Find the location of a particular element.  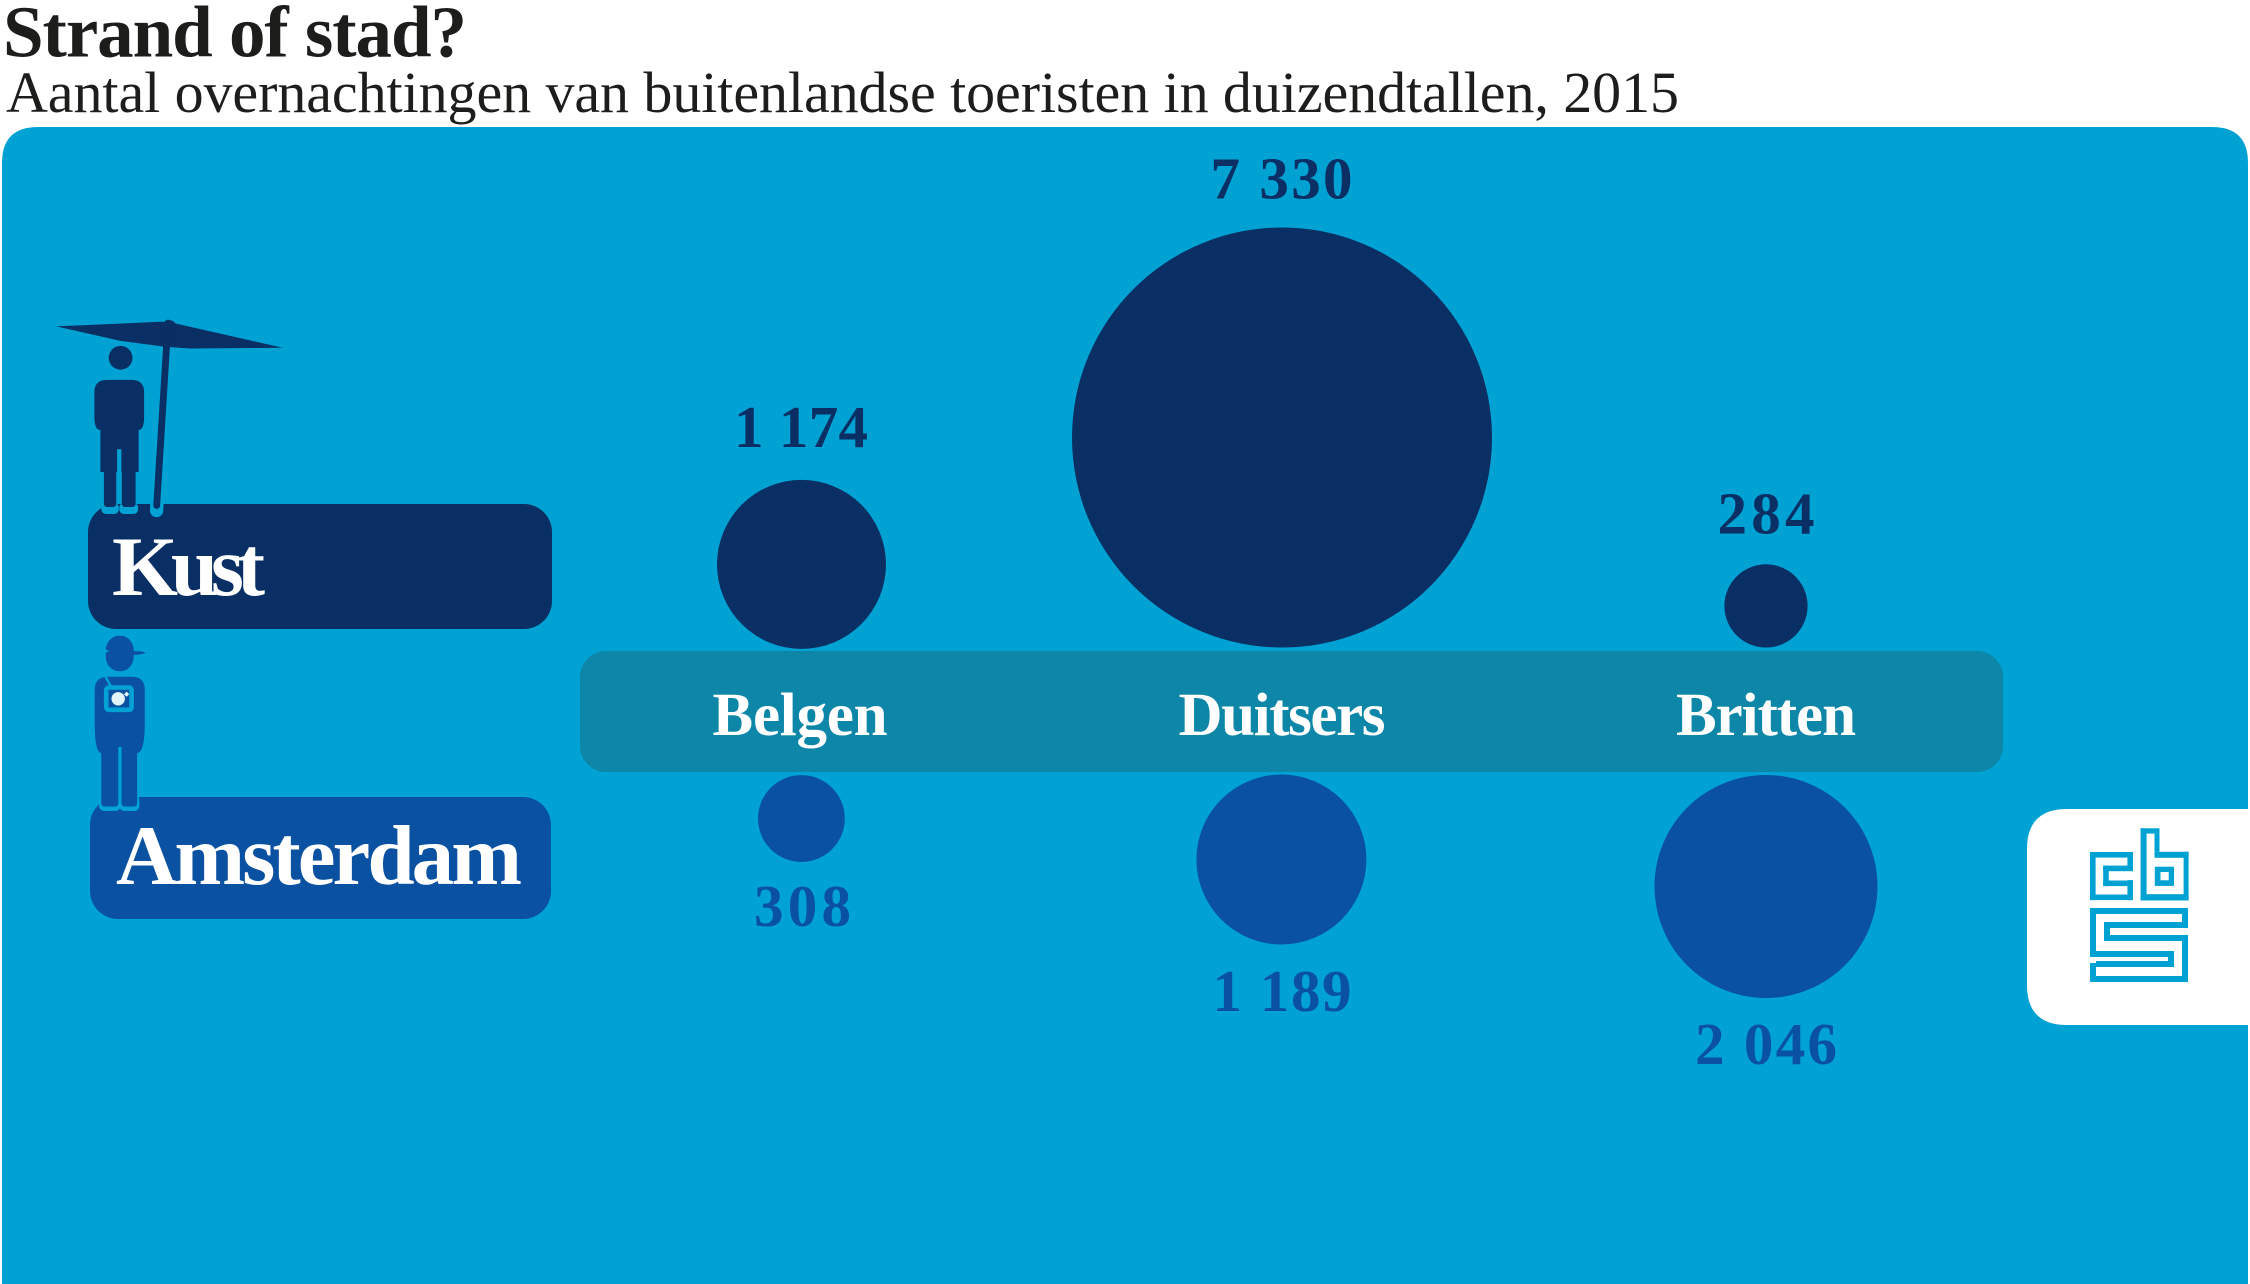

svg-text: 2 046 is located at coordinates (1766, 1044).